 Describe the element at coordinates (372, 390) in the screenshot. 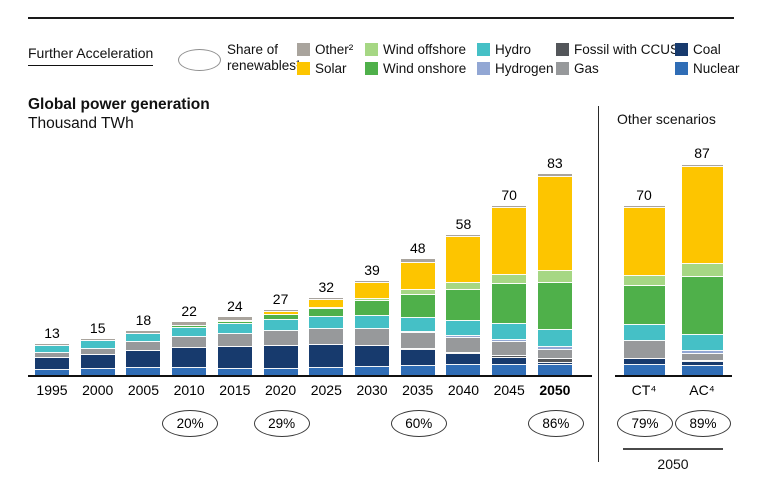

I see `year-label-2030: 2030` at that location.